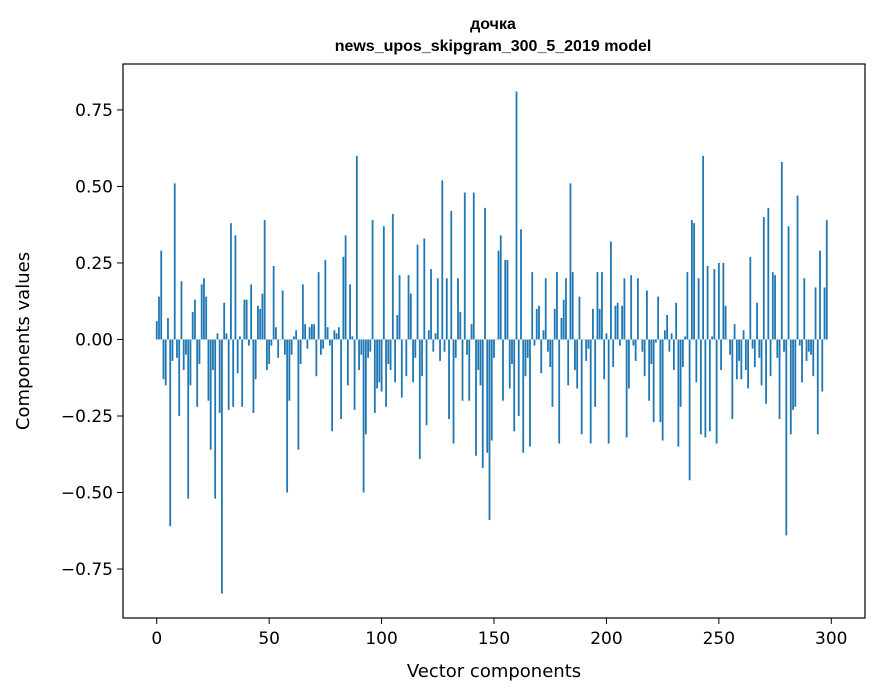  What do you see at coordinates (87, 570) in the screenshot?
I see `y-tick-label: −0.75` at bounding box center [87, 570].